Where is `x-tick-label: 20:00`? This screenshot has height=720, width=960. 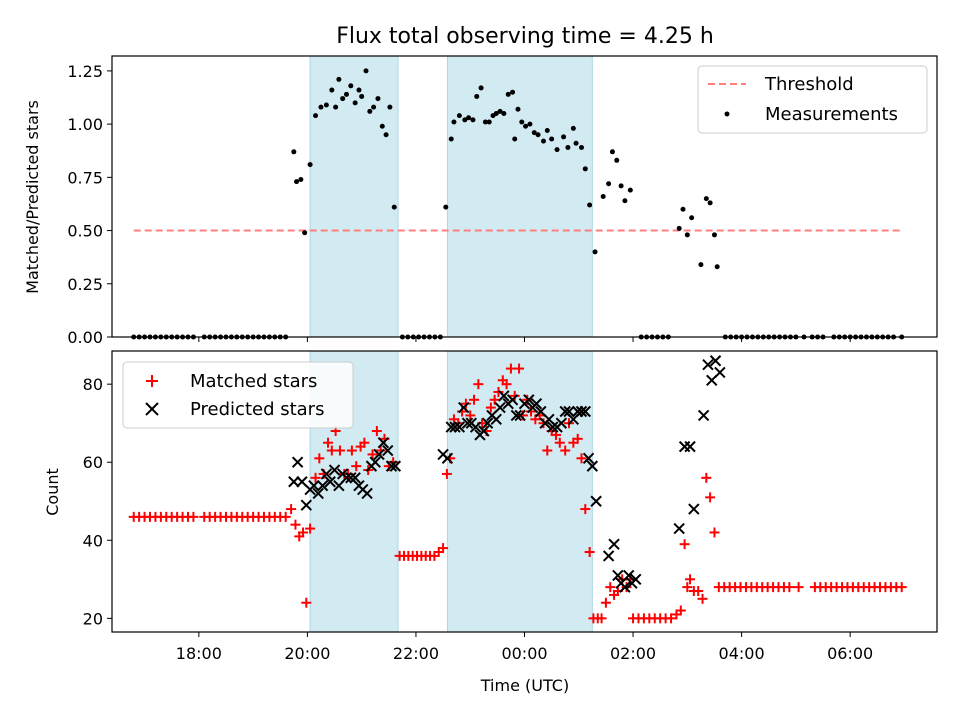
x-tick-label: 20:00 is located at coordinates (307, 653).